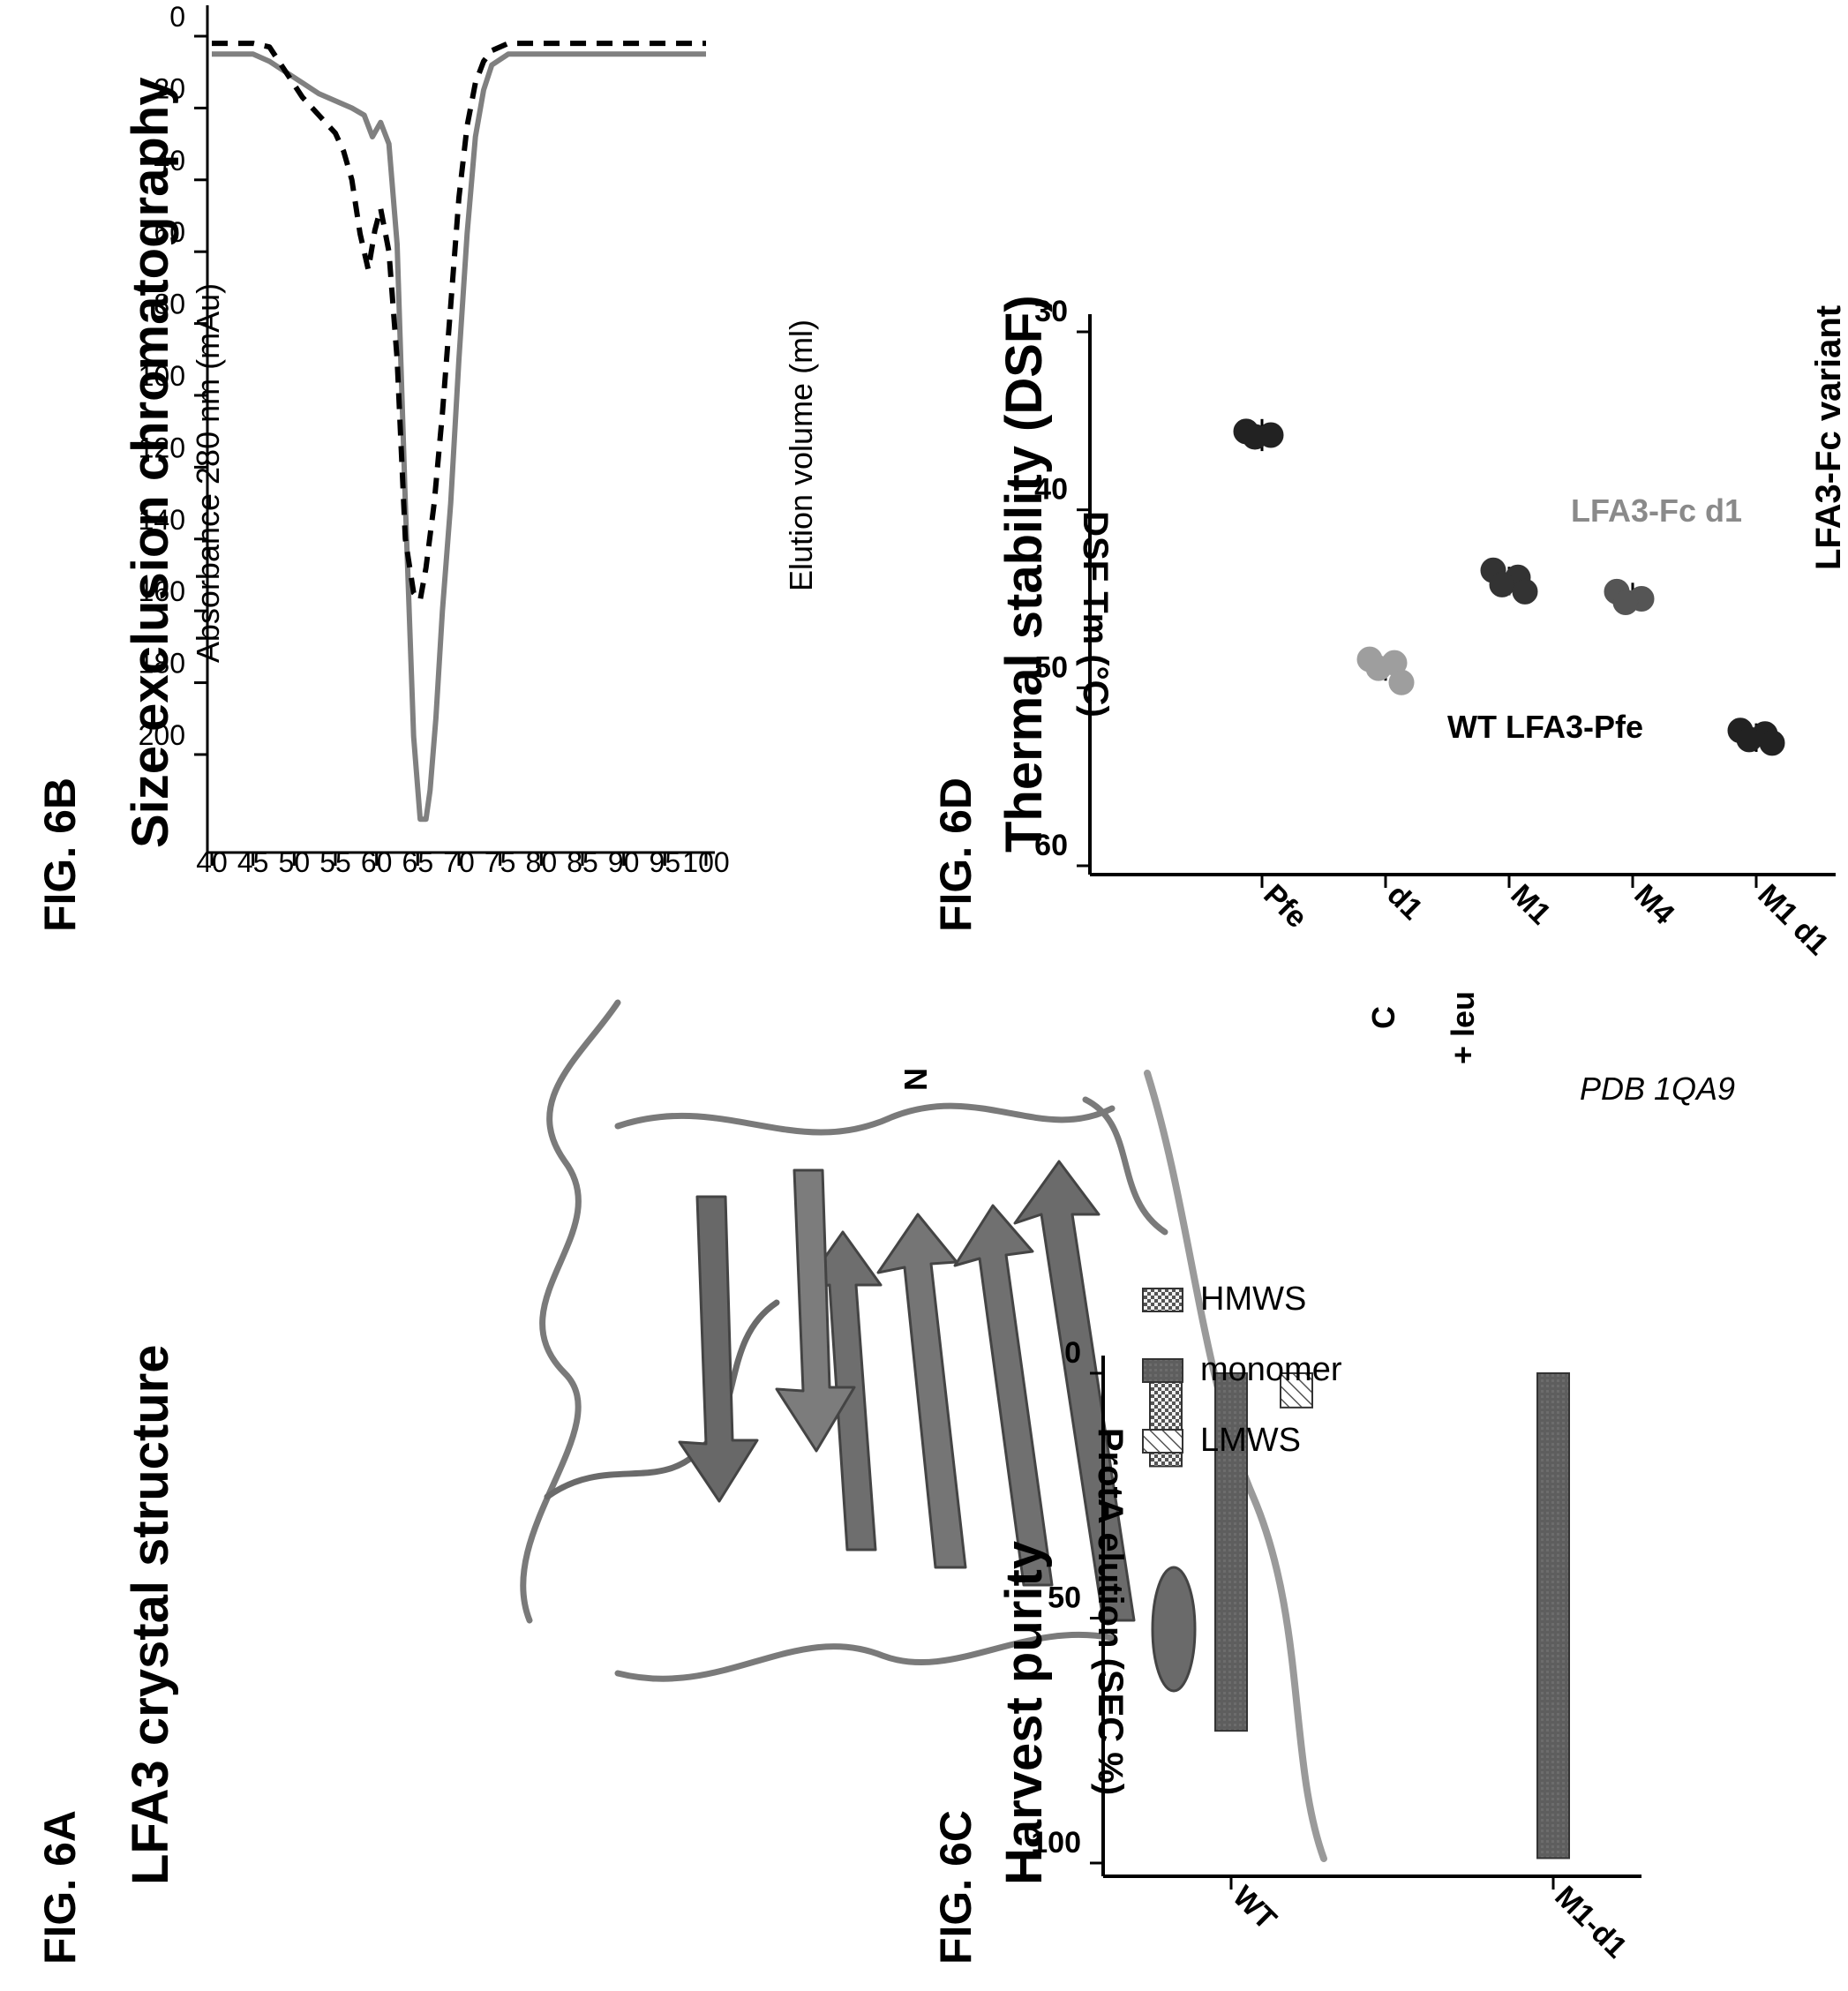 The image size is (1848, 1991). What do you see at coordinates (624, 862) in the screenshot?
I see `sec-x-tick-label: 90` at bounding box center [624, 862].